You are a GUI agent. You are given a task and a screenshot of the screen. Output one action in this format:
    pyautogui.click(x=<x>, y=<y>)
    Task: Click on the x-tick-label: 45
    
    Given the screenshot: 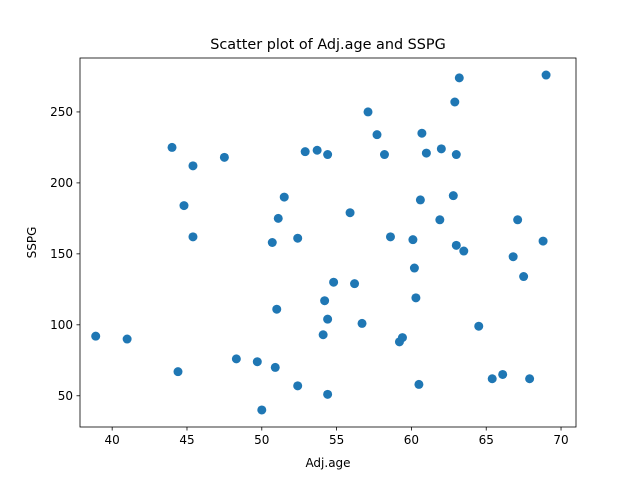 What is the action you would take?
    pyautogui.click(x=186, y=440)
    